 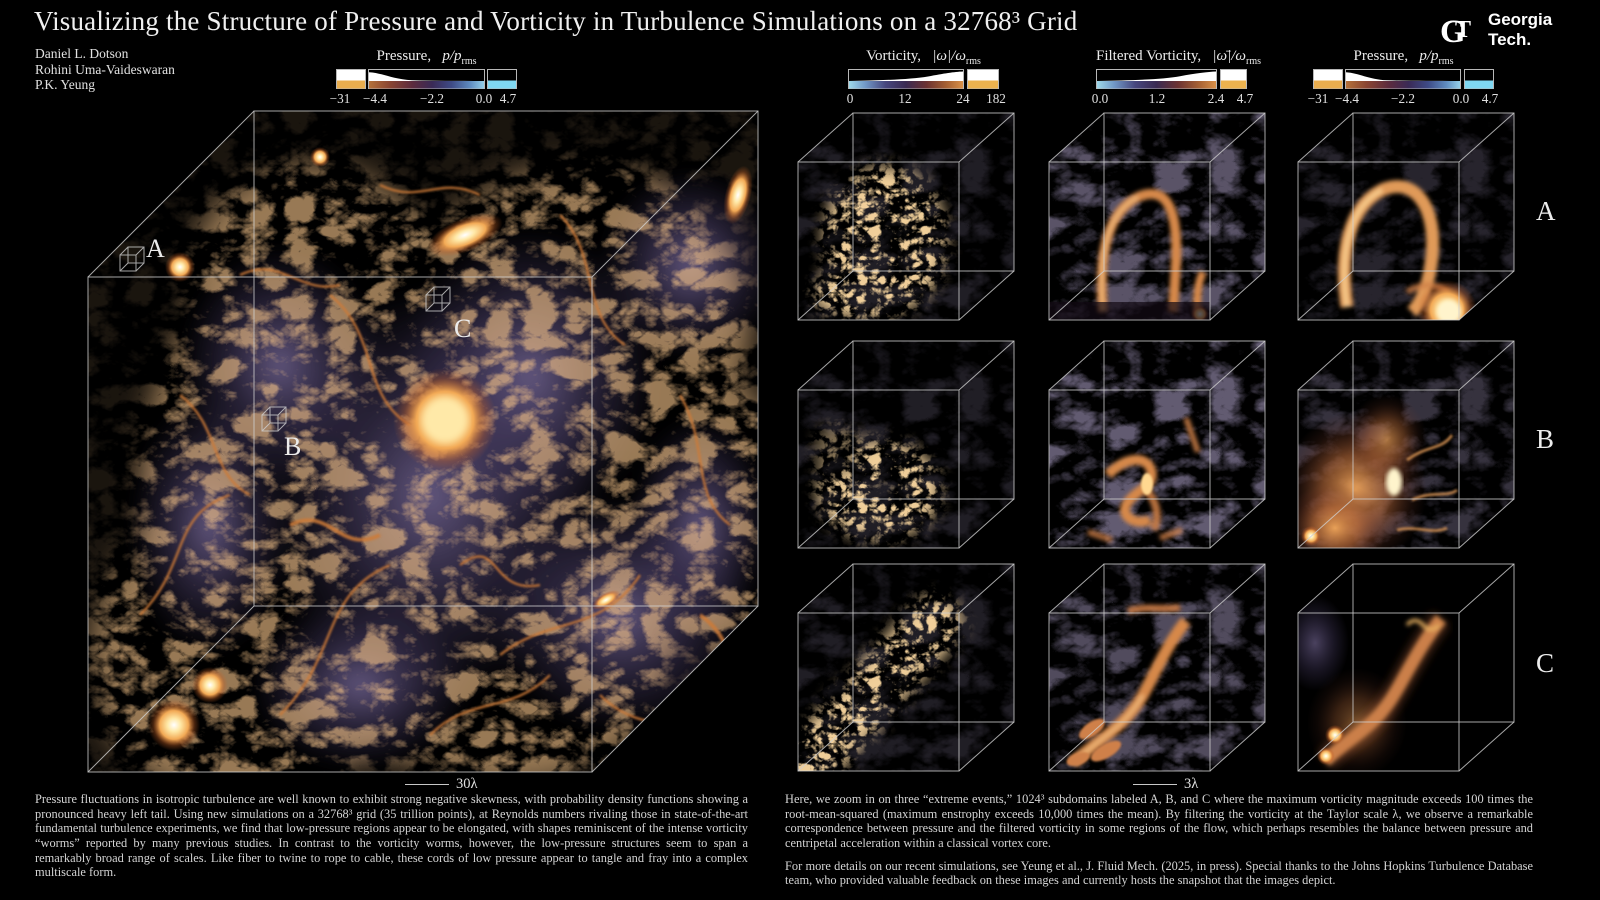 What do you see at coordinates (1094, 742) in the screenshot?
I see `tube-fragments` at bounding box center [1094, 742].